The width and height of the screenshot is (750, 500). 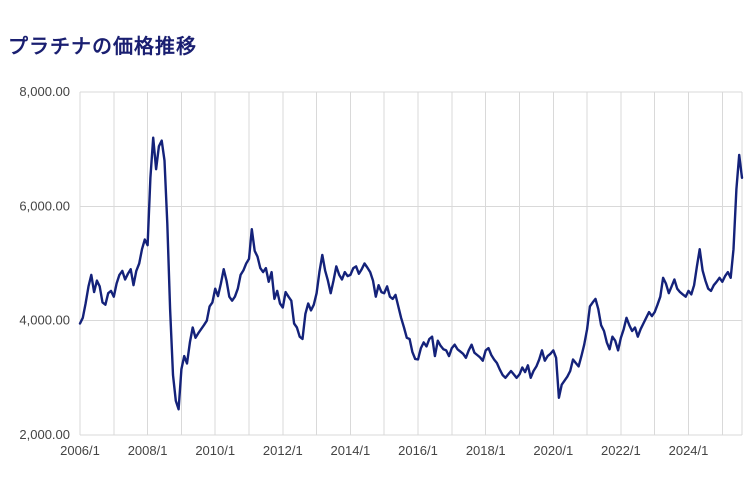 What do you see at coordinates (351, 450) in the screenshot?
I see `x-axis-label: 2014/1` at bounding box center [351, 450].